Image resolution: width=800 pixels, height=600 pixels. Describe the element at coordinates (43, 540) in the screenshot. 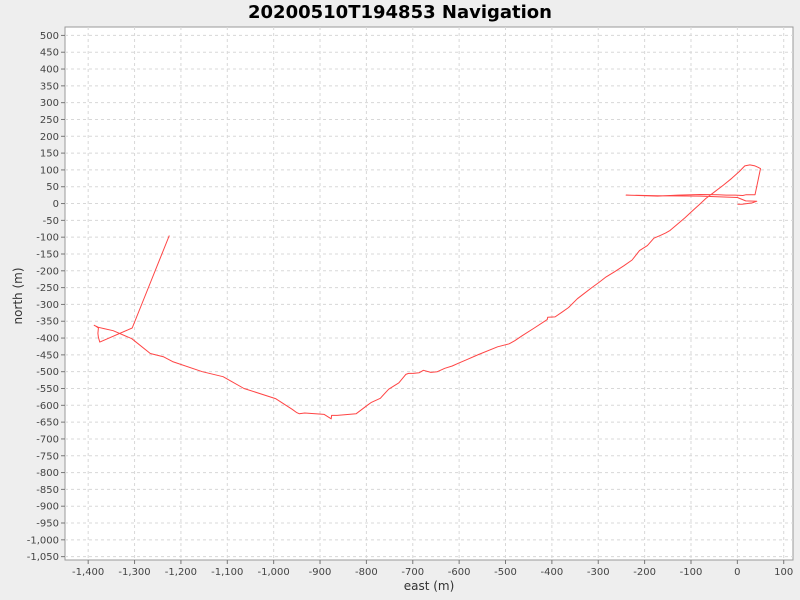

I see `y-tick-label: -1,000` at that location.